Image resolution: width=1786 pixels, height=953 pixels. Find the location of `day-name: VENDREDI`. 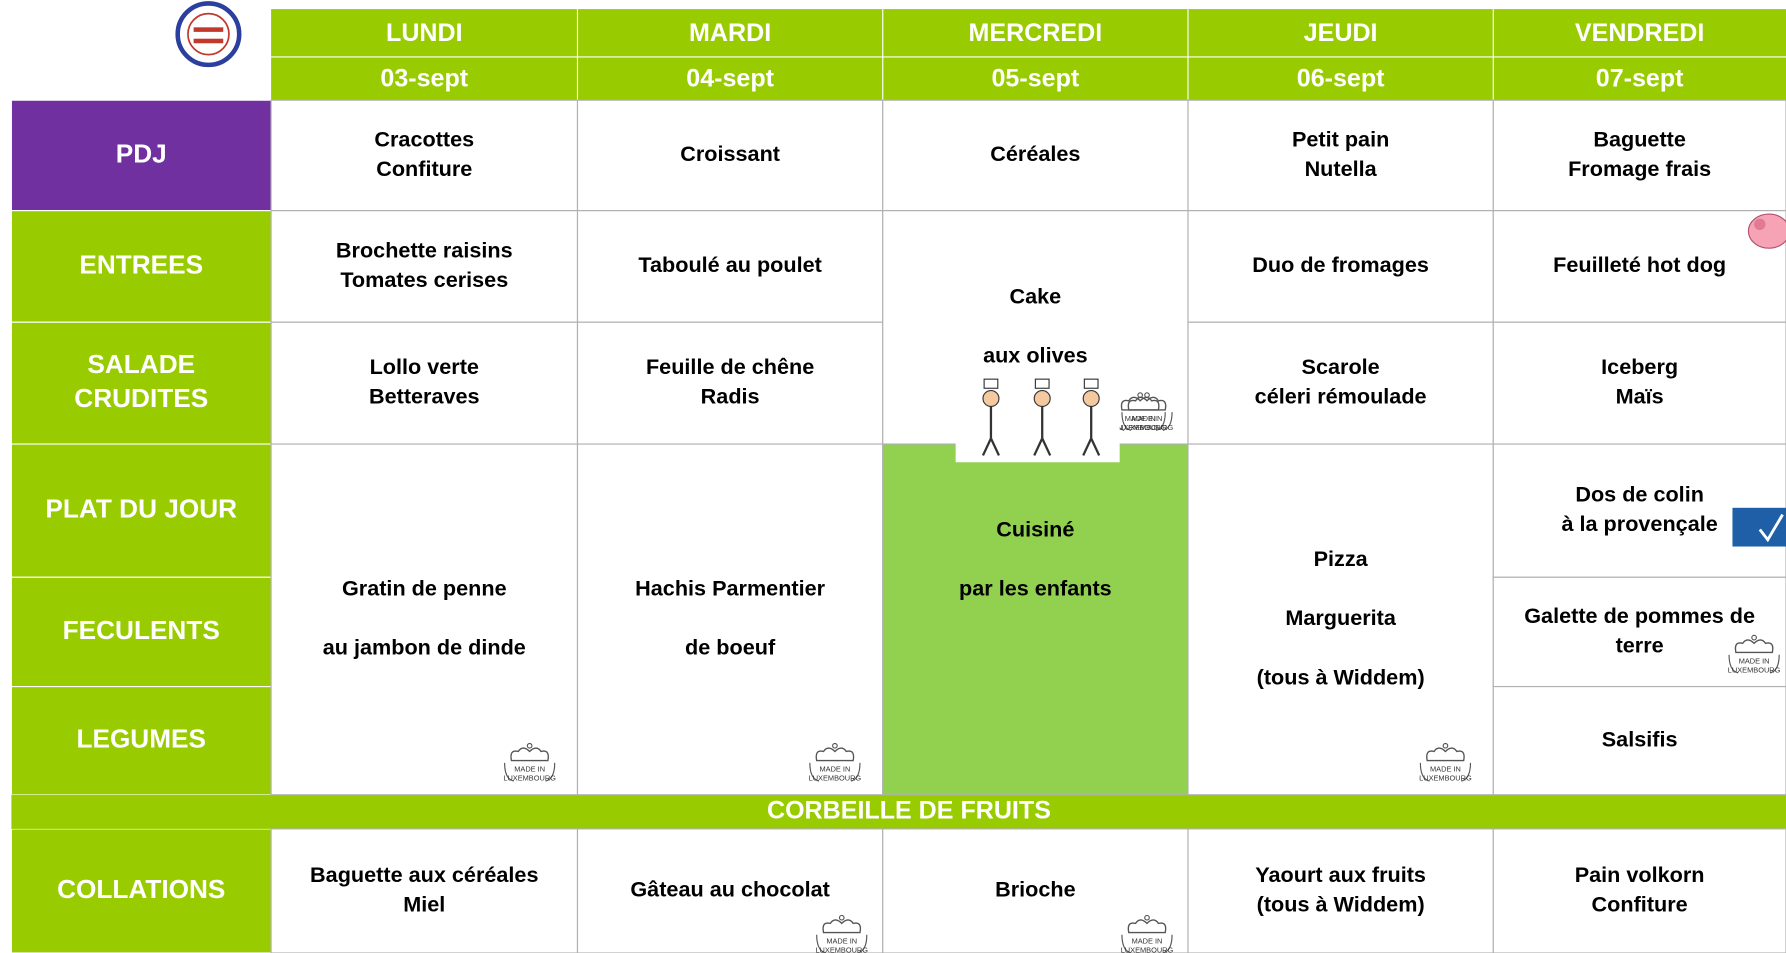

day-name: VENDREDI is located at coordinates (1639, 33).